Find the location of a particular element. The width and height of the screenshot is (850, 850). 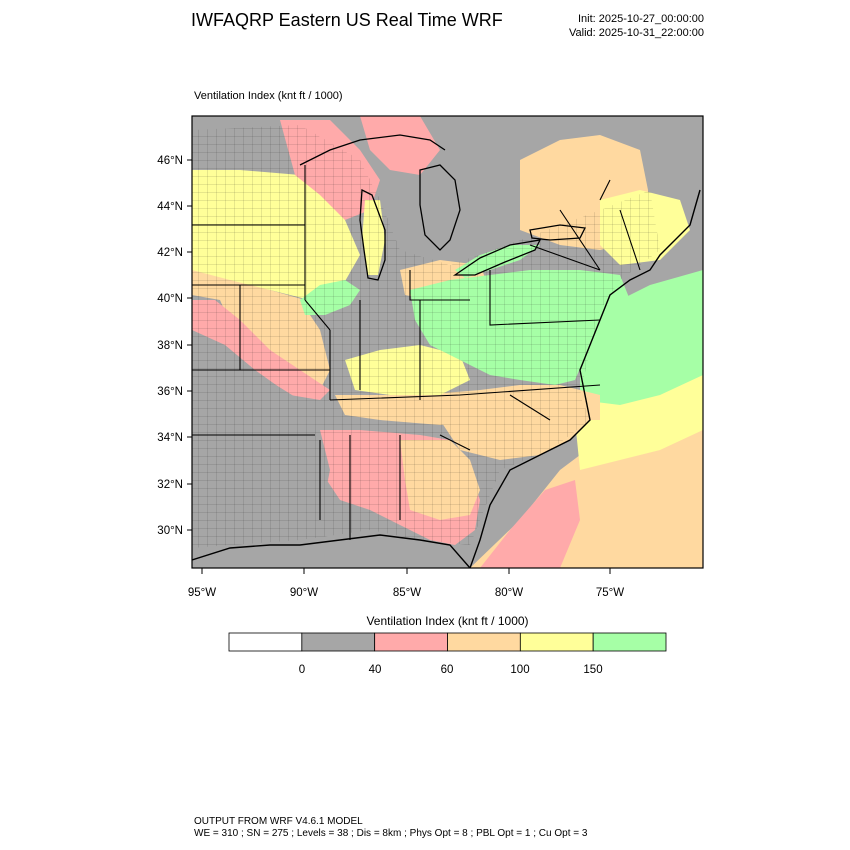

map-caption: Ventilation Index (knt ft / 1000) is located at coordinates (268, 96).